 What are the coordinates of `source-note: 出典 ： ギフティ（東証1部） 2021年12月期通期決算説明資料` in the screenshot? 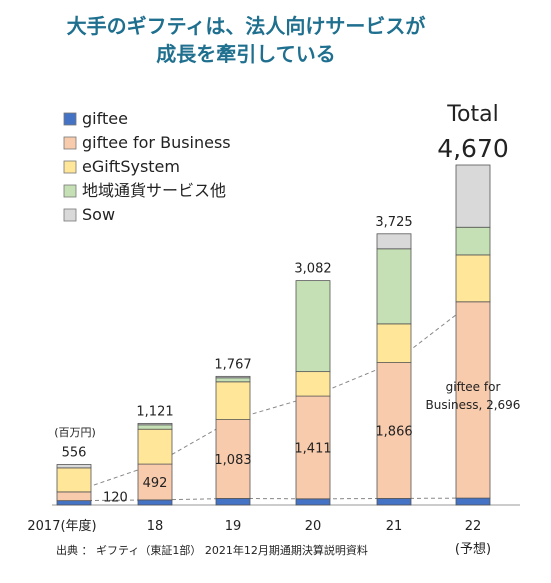 It's located at (212, 550).